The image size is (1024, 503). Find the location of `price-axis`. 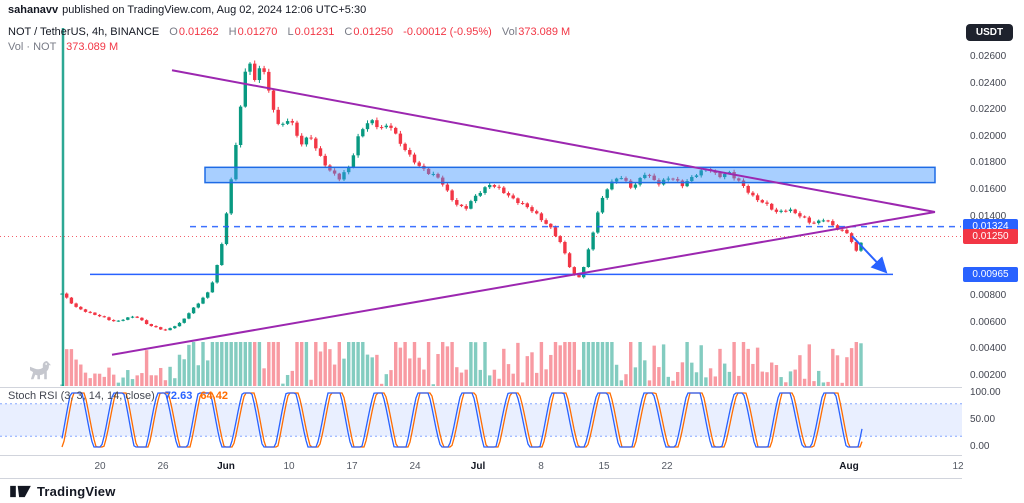

price-axis is located at coordinates (993, 249).